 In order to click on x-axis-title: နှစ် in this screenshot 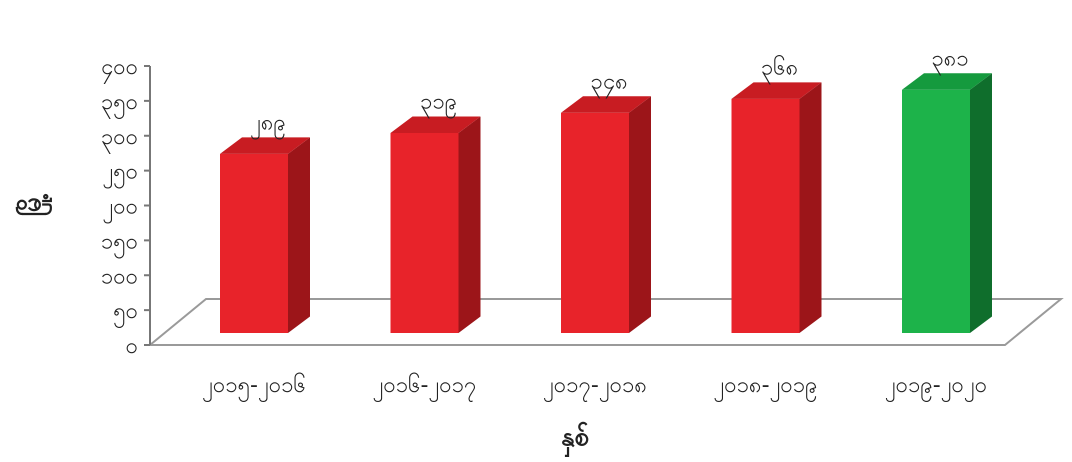, I will do `click(575, 439)`.